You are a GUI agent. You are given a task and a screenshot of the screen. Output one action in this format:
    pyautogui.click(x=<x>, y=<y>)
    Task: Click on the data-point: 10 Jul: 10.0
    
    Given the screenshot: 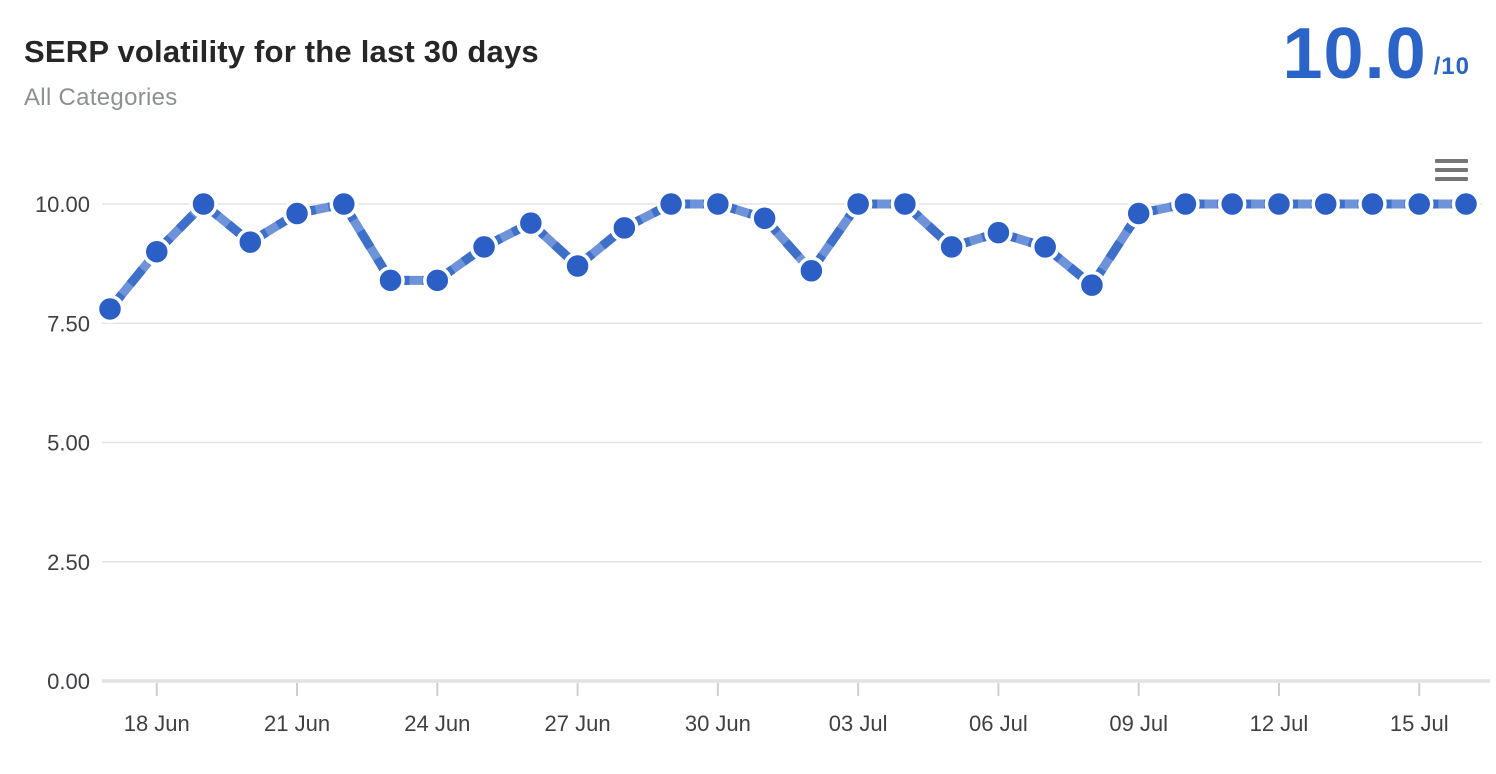 What is the action you would take?
    pyautogui.click(x=1185, y=204)
    